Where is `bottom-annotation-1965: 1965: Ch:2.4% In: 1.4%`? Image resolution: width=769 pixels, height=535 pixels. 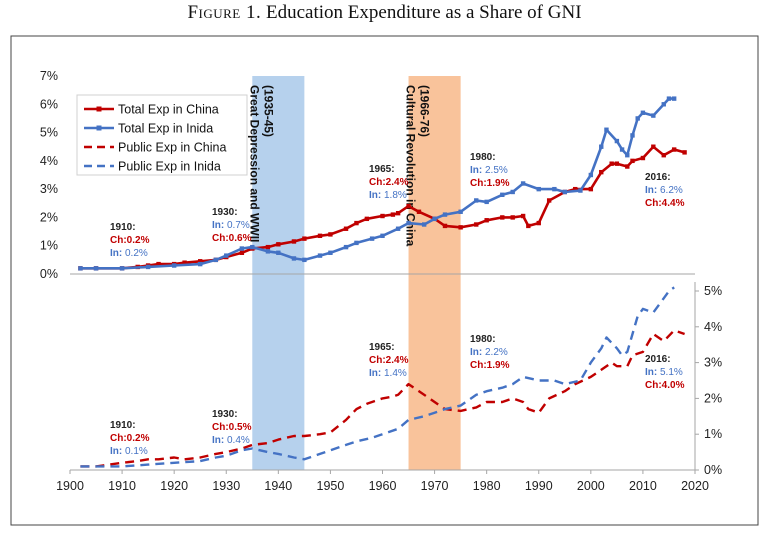 bottom-annotation-1965: 1965: Ch:2.4% In: 1.4% is located at coordinates (389, 360).